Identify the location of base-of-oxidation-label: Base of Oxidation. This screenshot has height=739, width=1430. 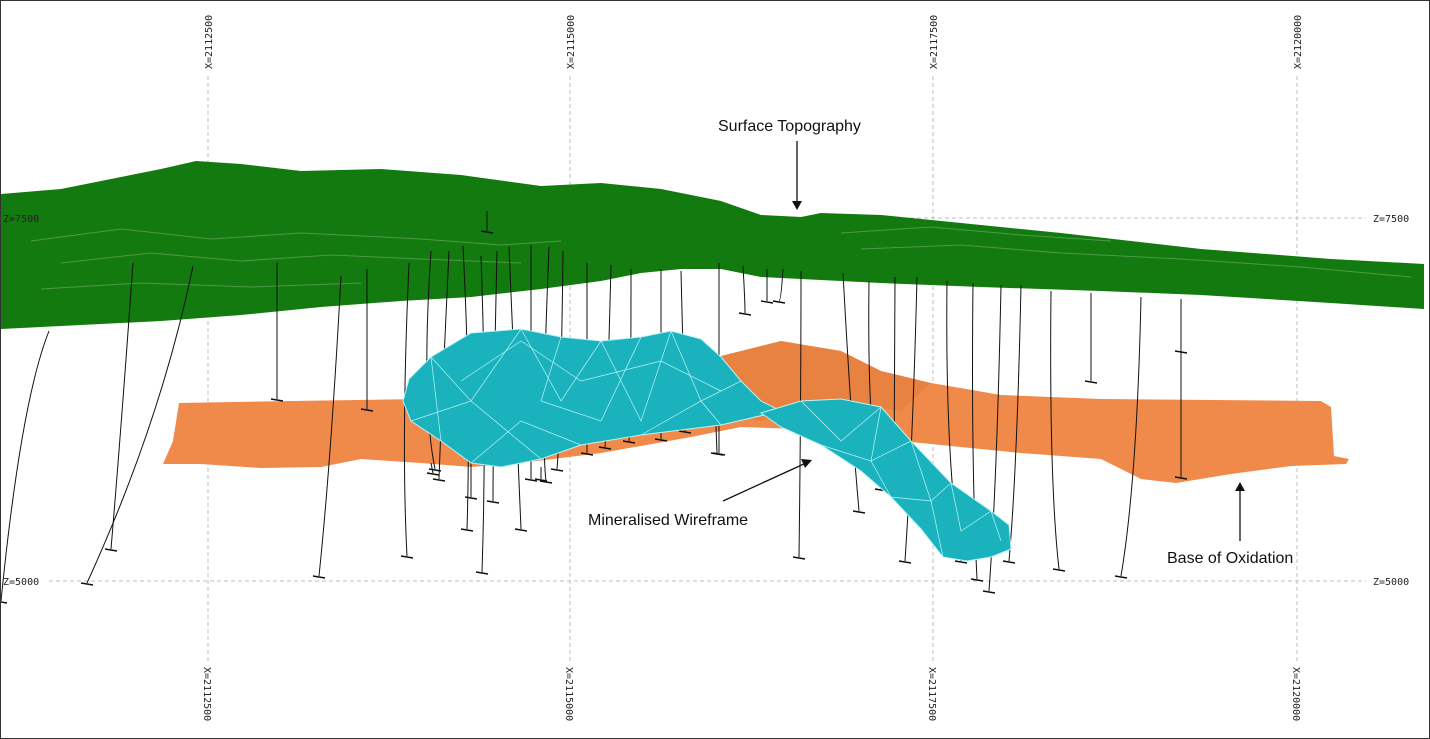
(1230, 558).